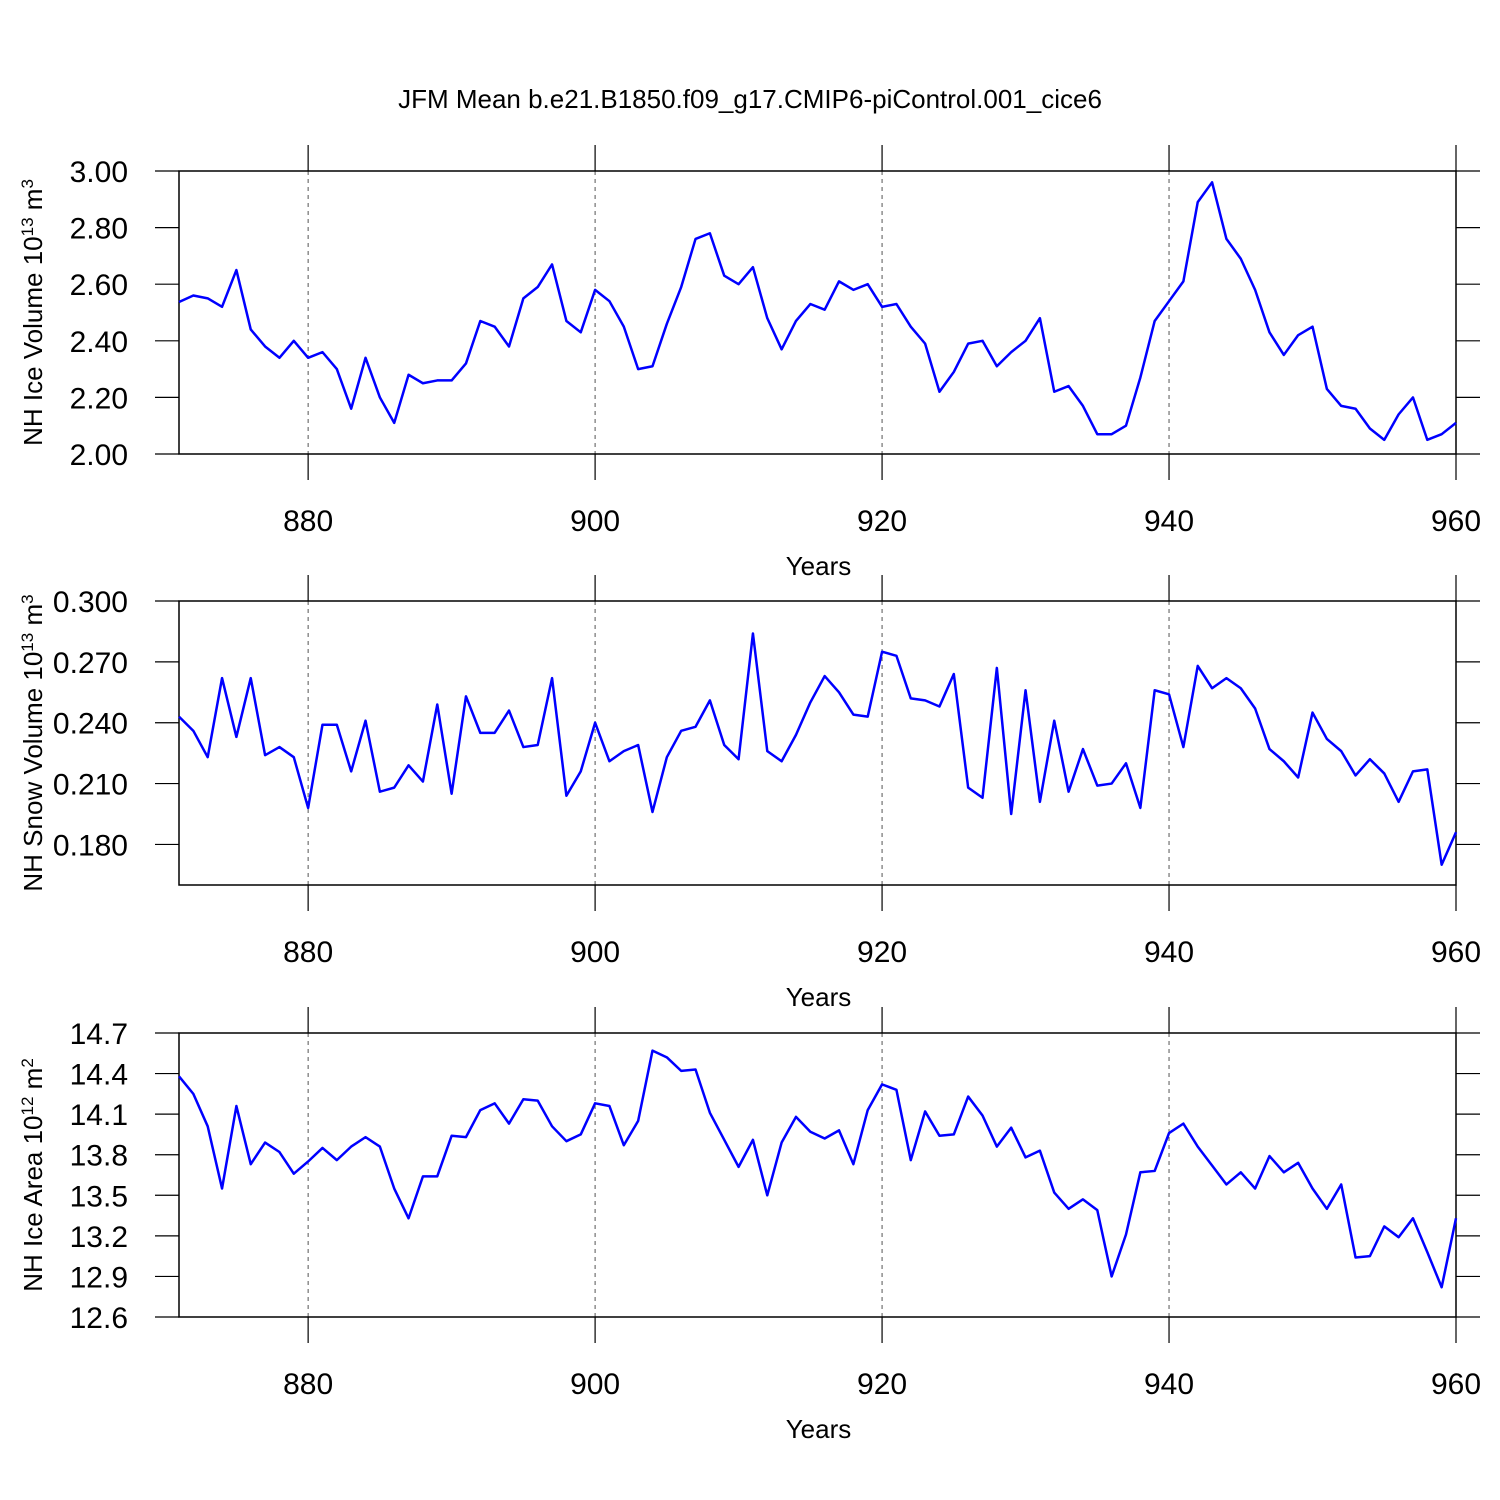 This screenshot has height=1500, width=1500. I want to click on y-tick-label: 2.80, so click(99, 229).